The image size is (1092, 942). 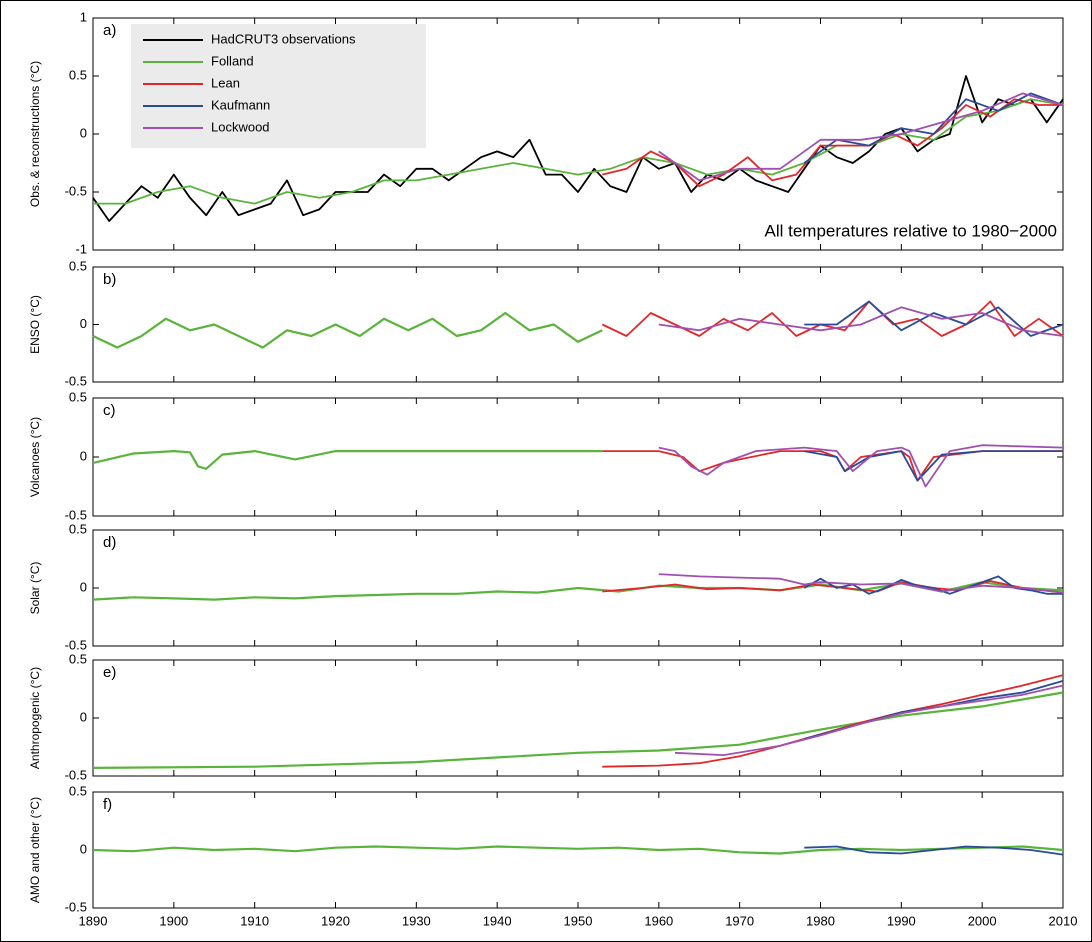 What do you see at coordinates (107, 804) in the screenshot?
I see `panel-label: f)` at bounding box center [107, 804].